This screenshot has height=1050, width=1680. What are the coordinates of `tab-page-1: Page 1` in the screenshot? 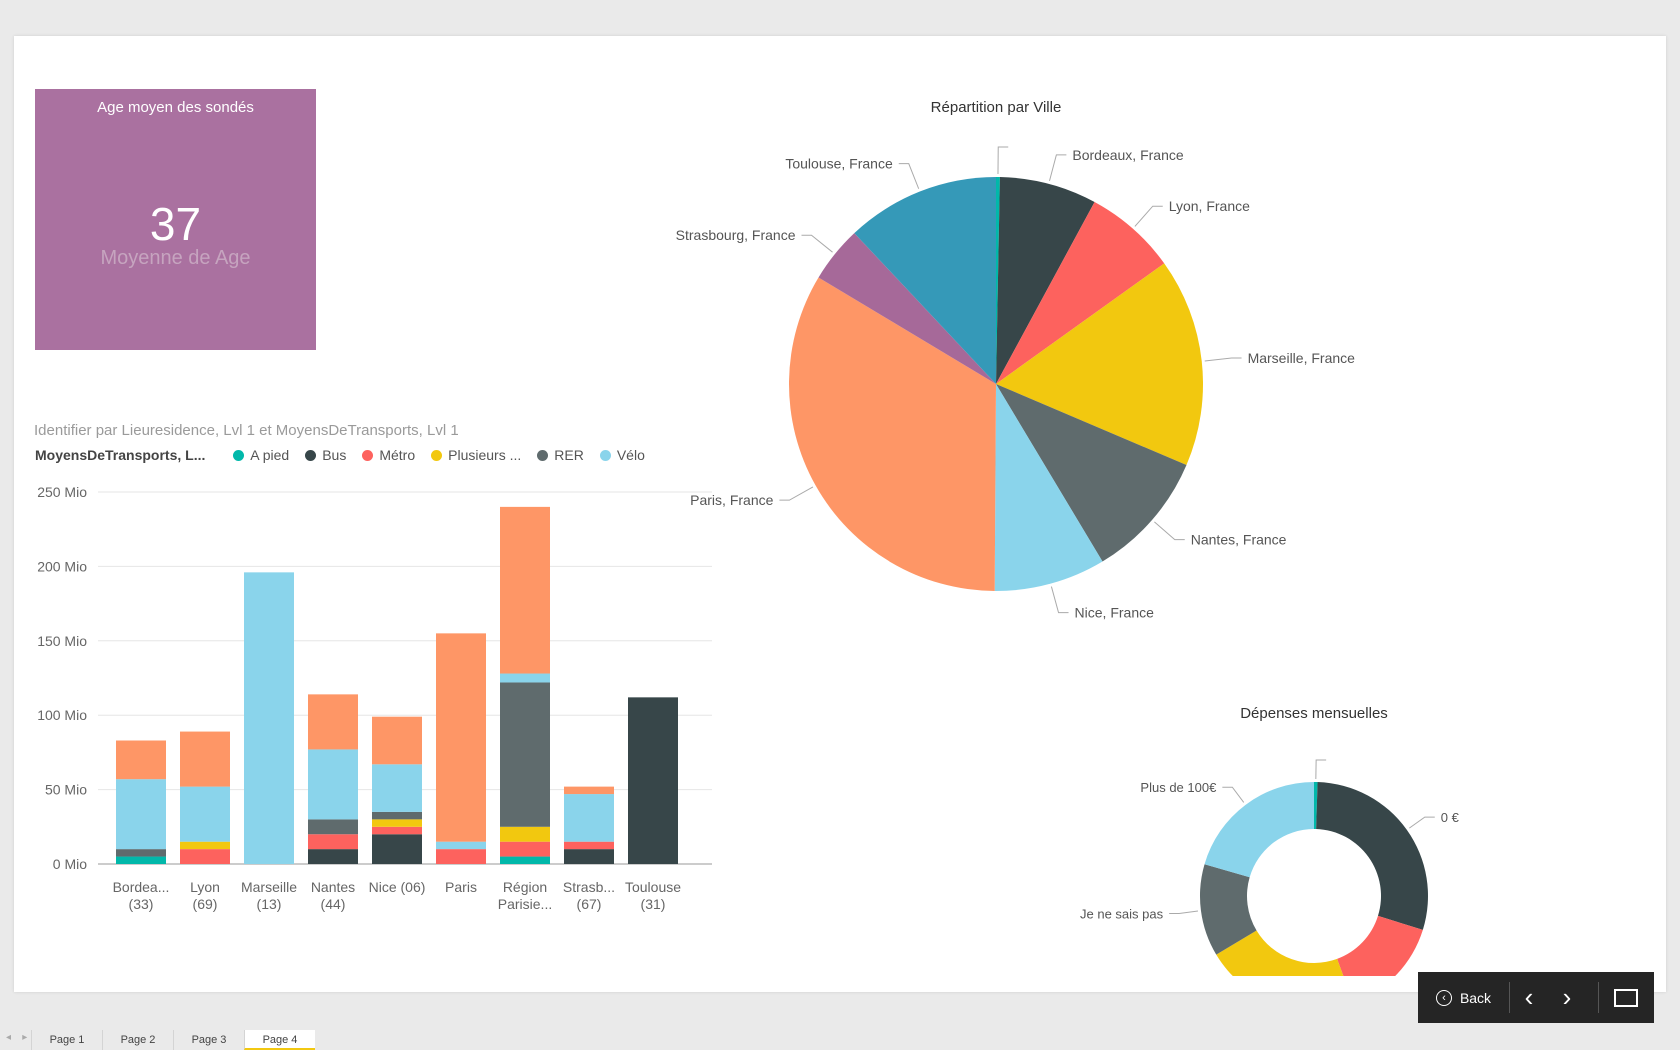 It's located at (66, 1040).